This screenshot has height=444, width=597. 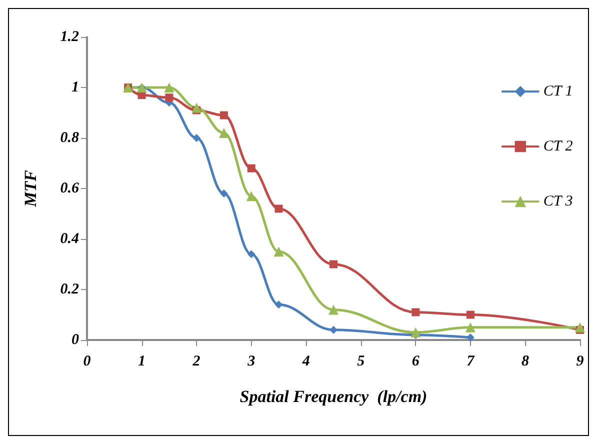 I want to click on legend-label: CT 1, so click(x=558, y=92).